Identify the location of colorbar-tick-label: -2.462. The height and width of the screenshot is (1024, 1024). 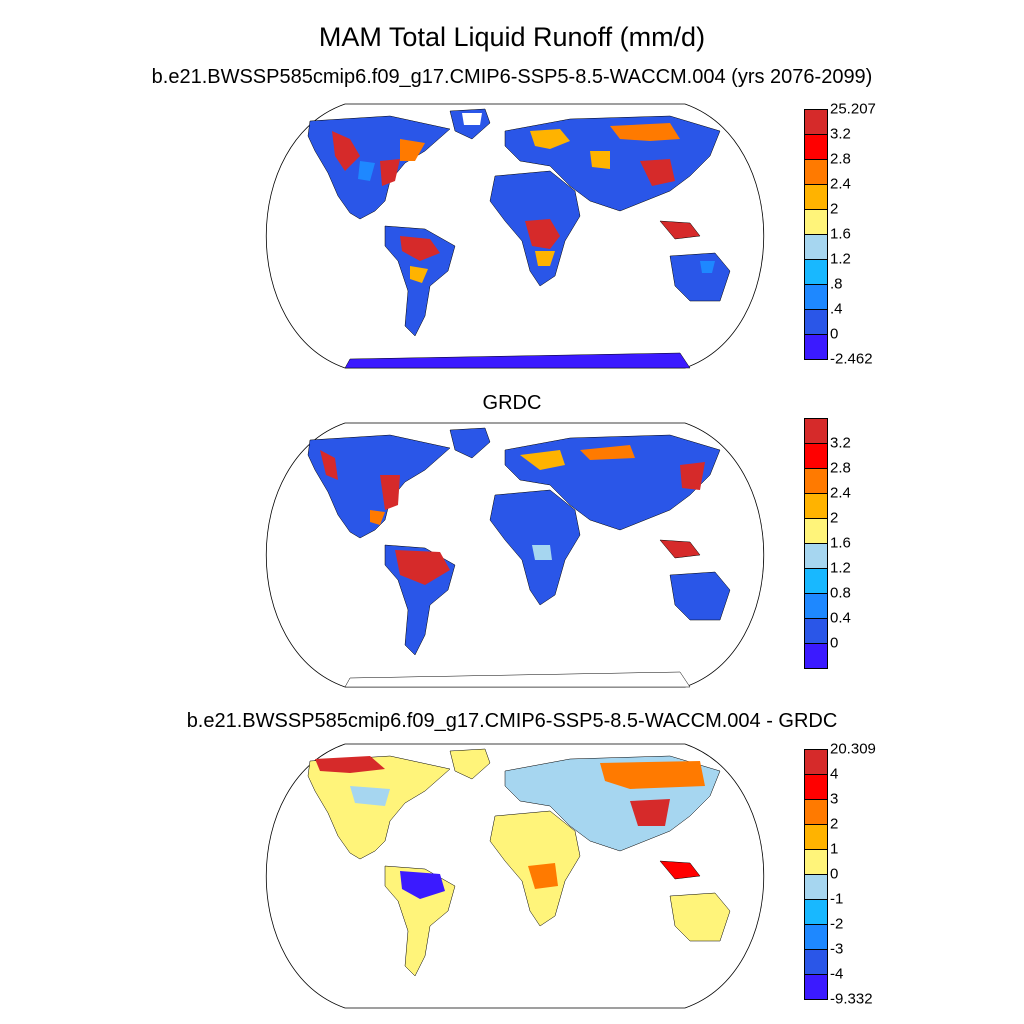
(851, 359).